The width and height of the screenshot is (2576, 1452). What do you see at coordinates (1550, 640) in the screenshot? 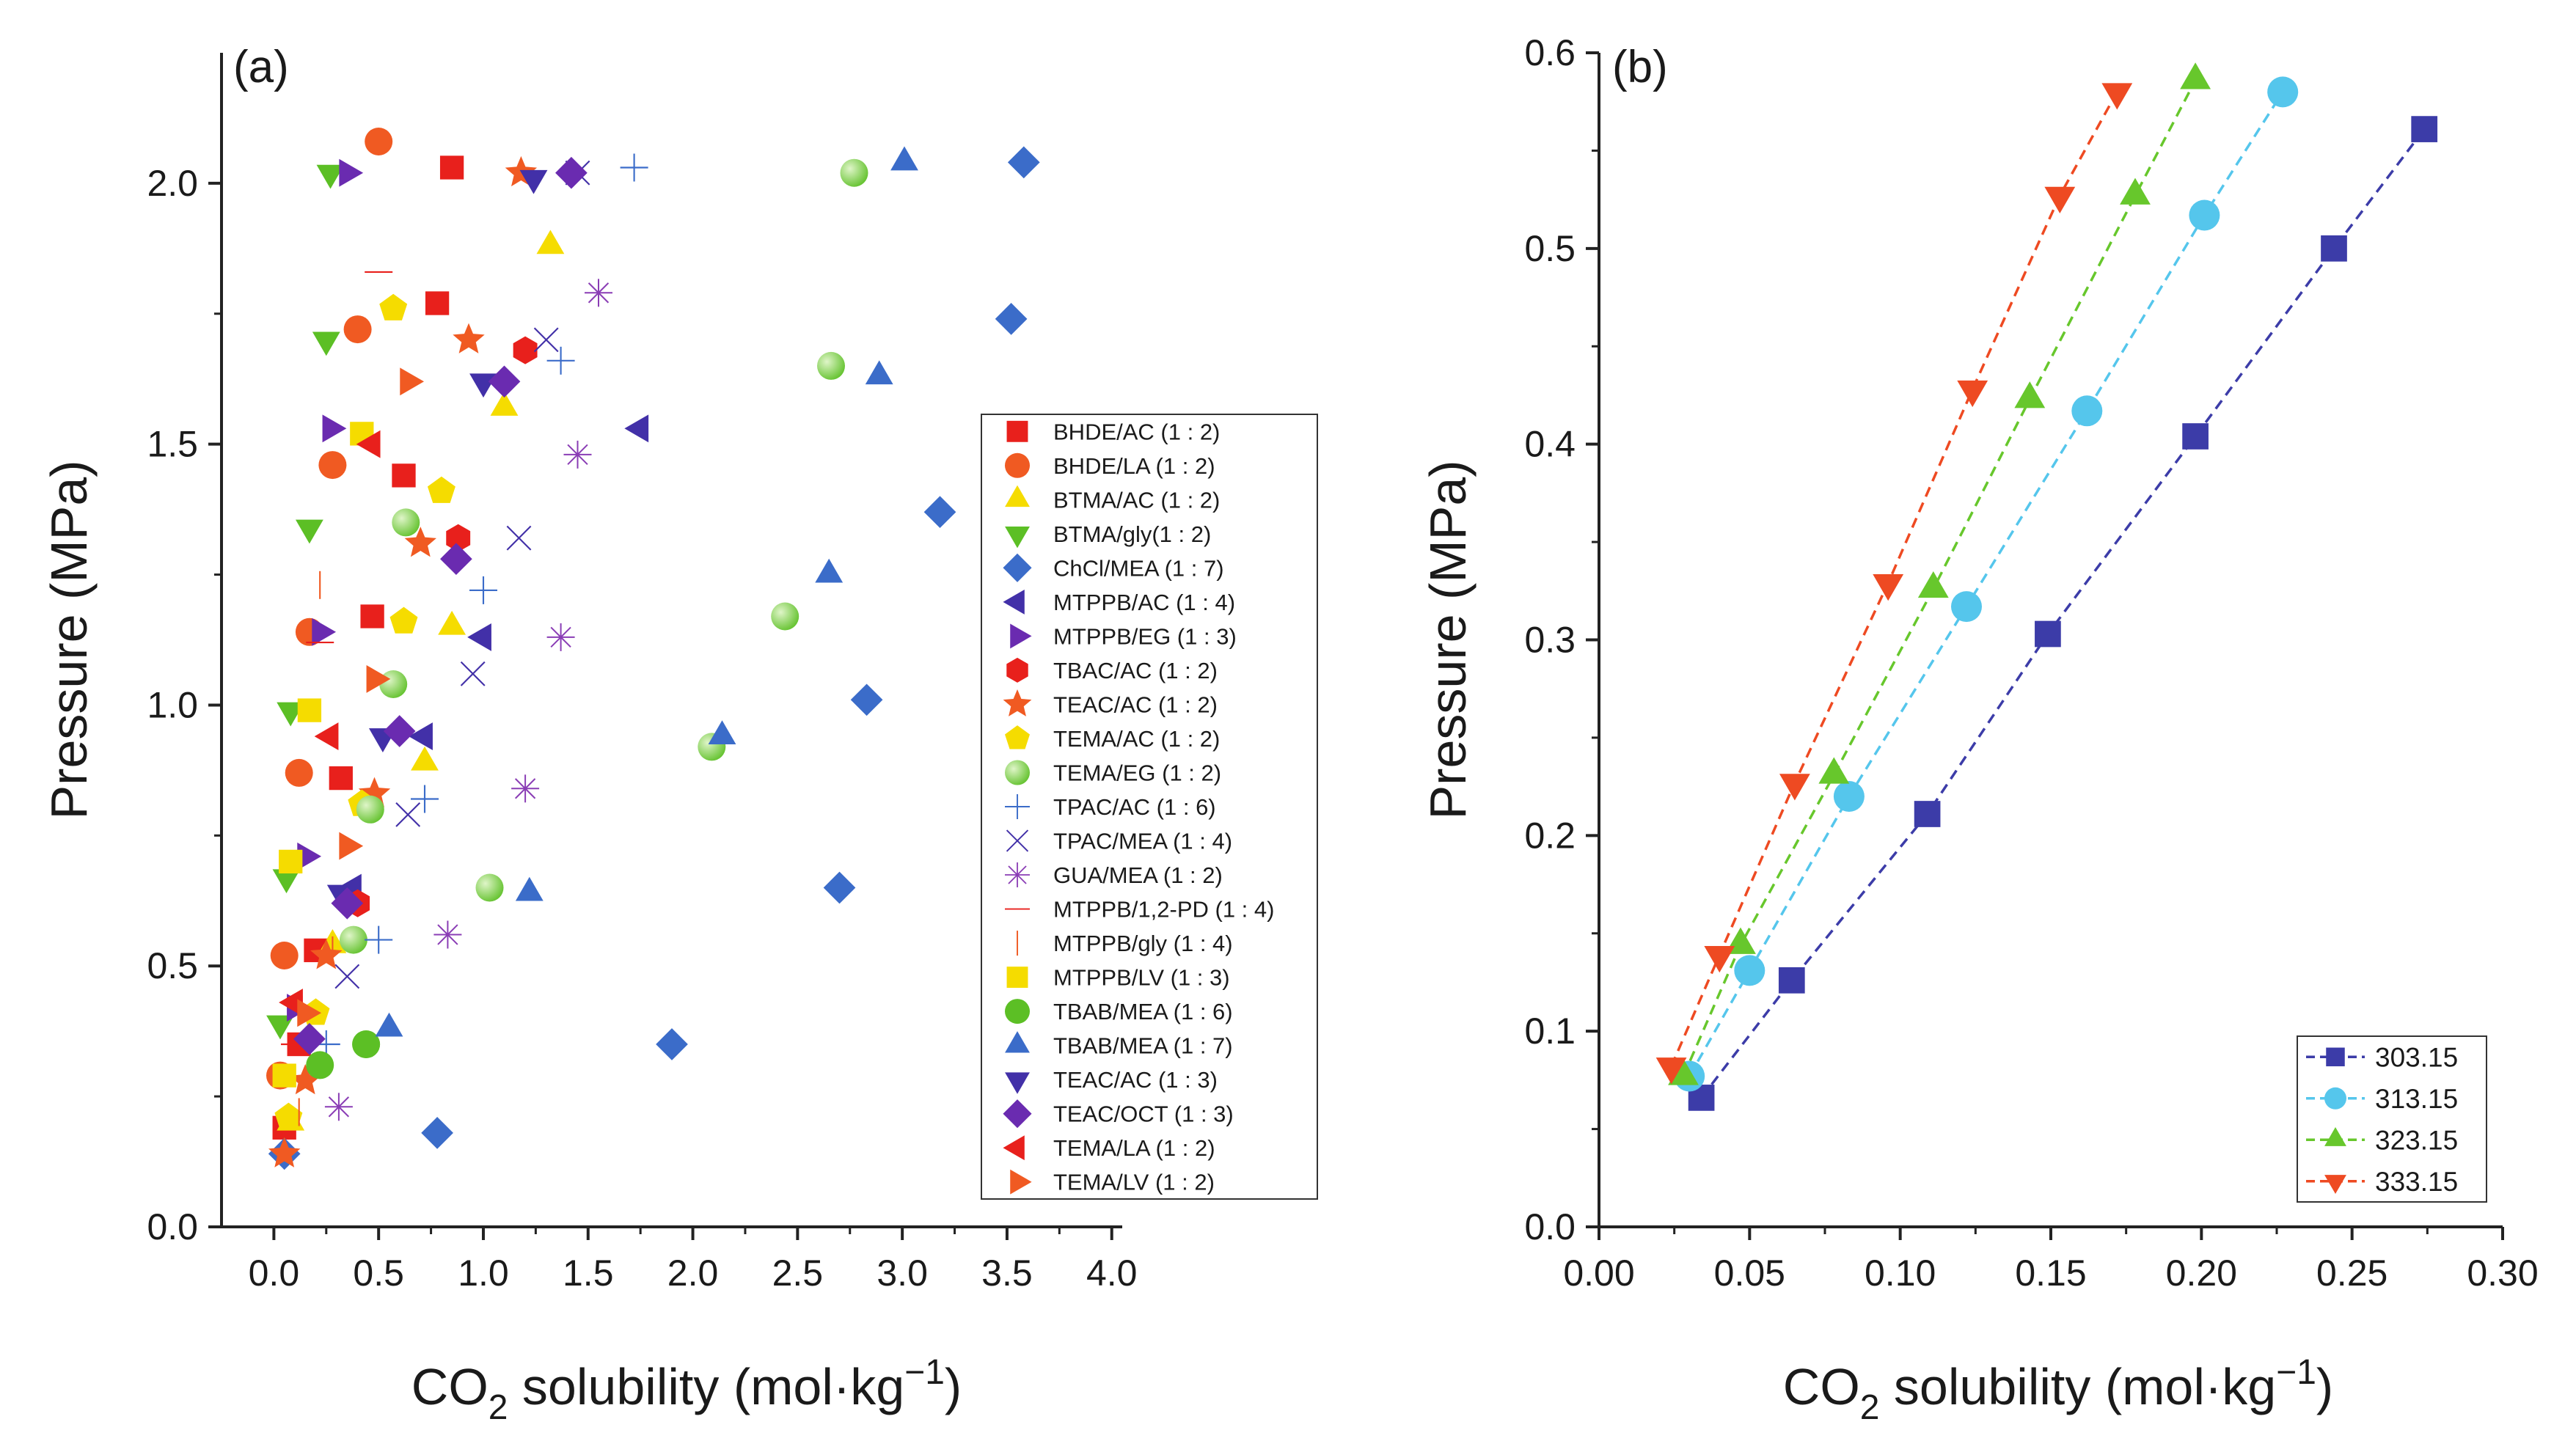
I see `y-tick-label: 0.3` at bounding box center [1550, 640].